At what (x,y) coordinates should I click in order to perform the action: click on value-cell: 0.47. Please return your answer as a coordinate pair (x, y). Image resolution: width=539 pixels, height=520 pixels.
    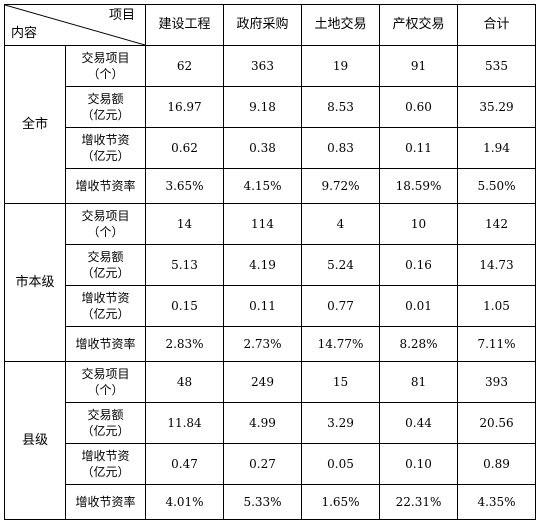
    Looking at the image, I should click on (184, 464).